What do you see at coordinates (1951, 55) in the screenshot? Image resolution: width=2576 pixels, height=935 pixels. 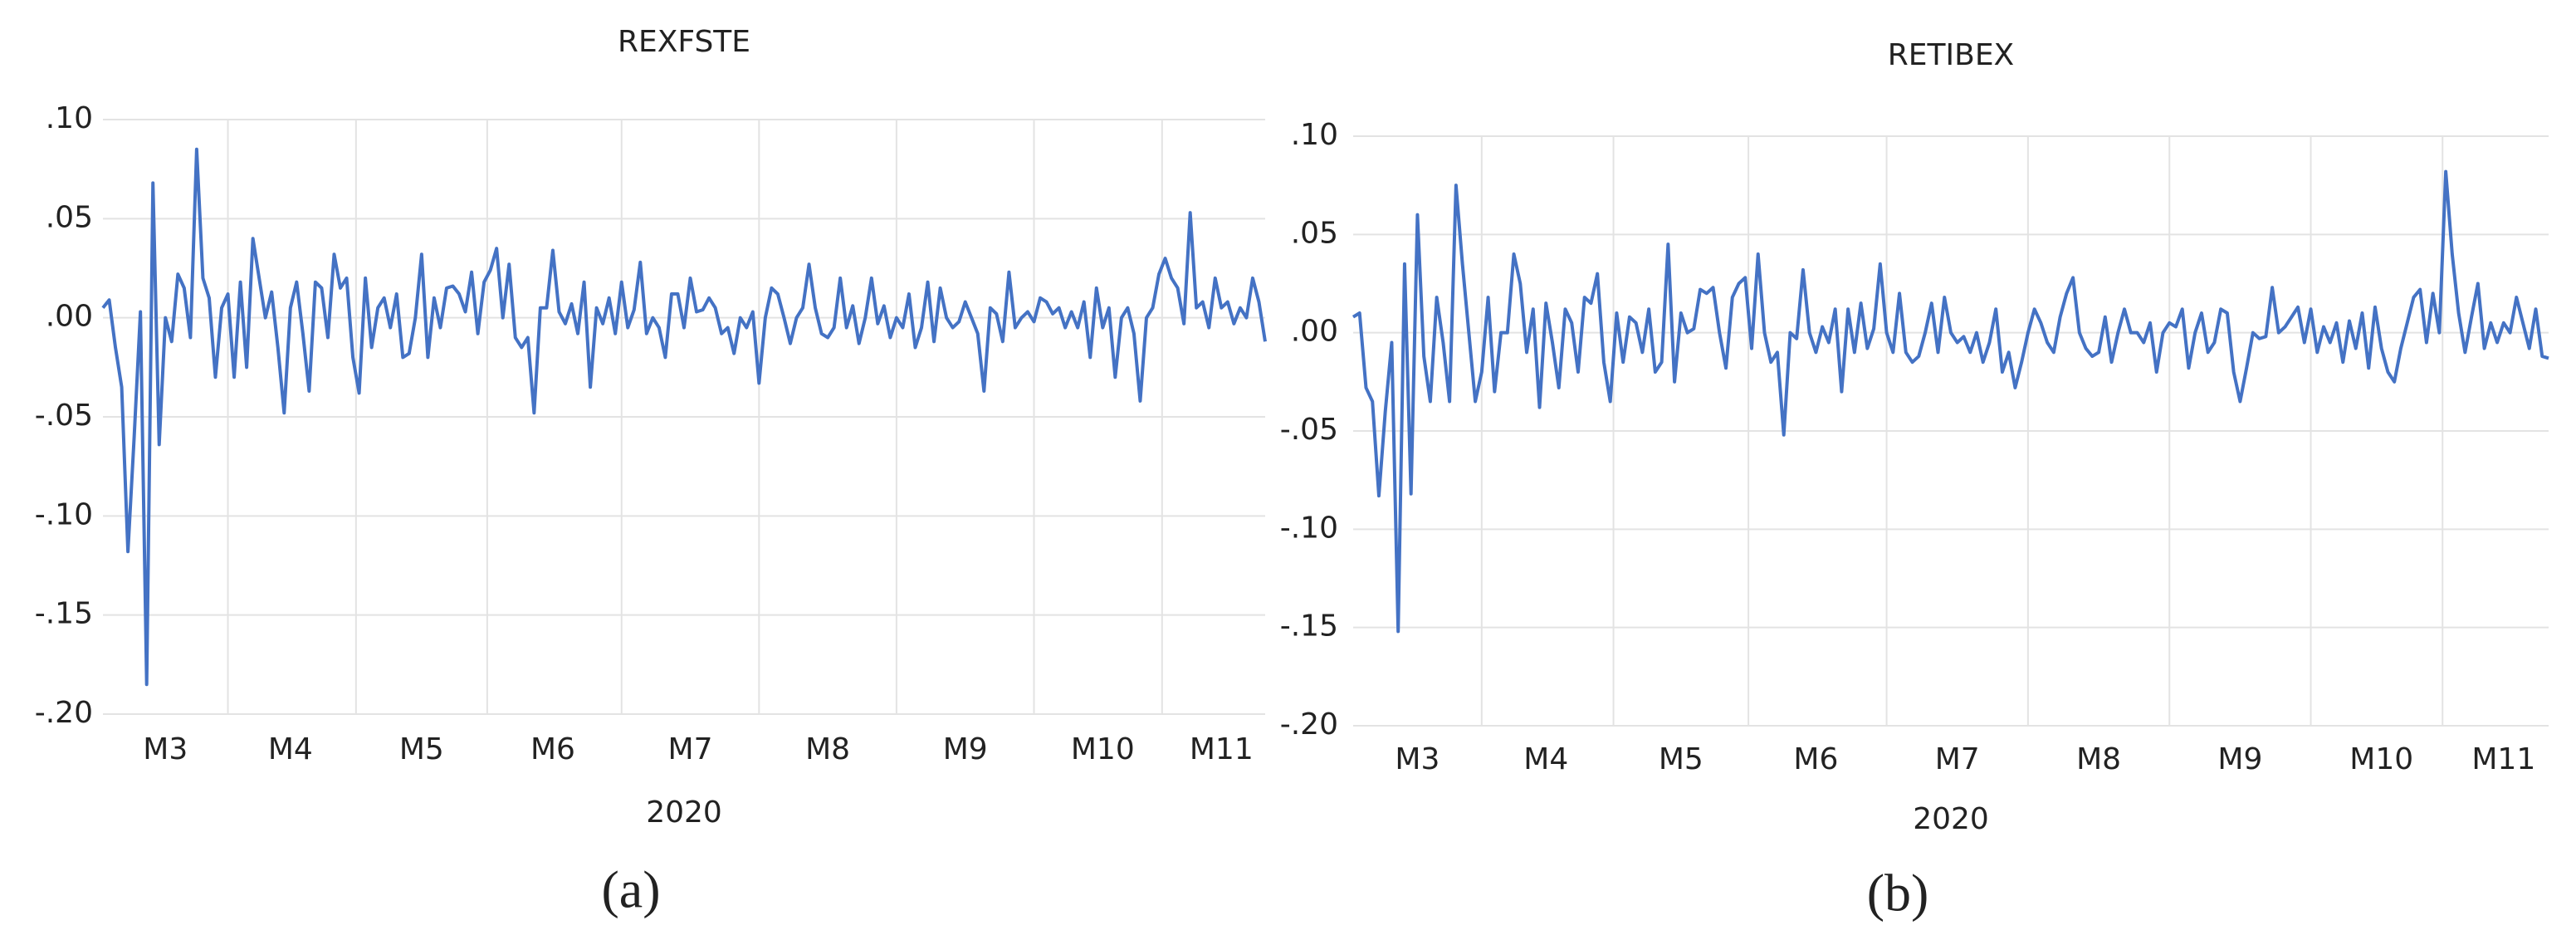 I see `chart-title: RETIBEX` at bounding box center [1951, 55].